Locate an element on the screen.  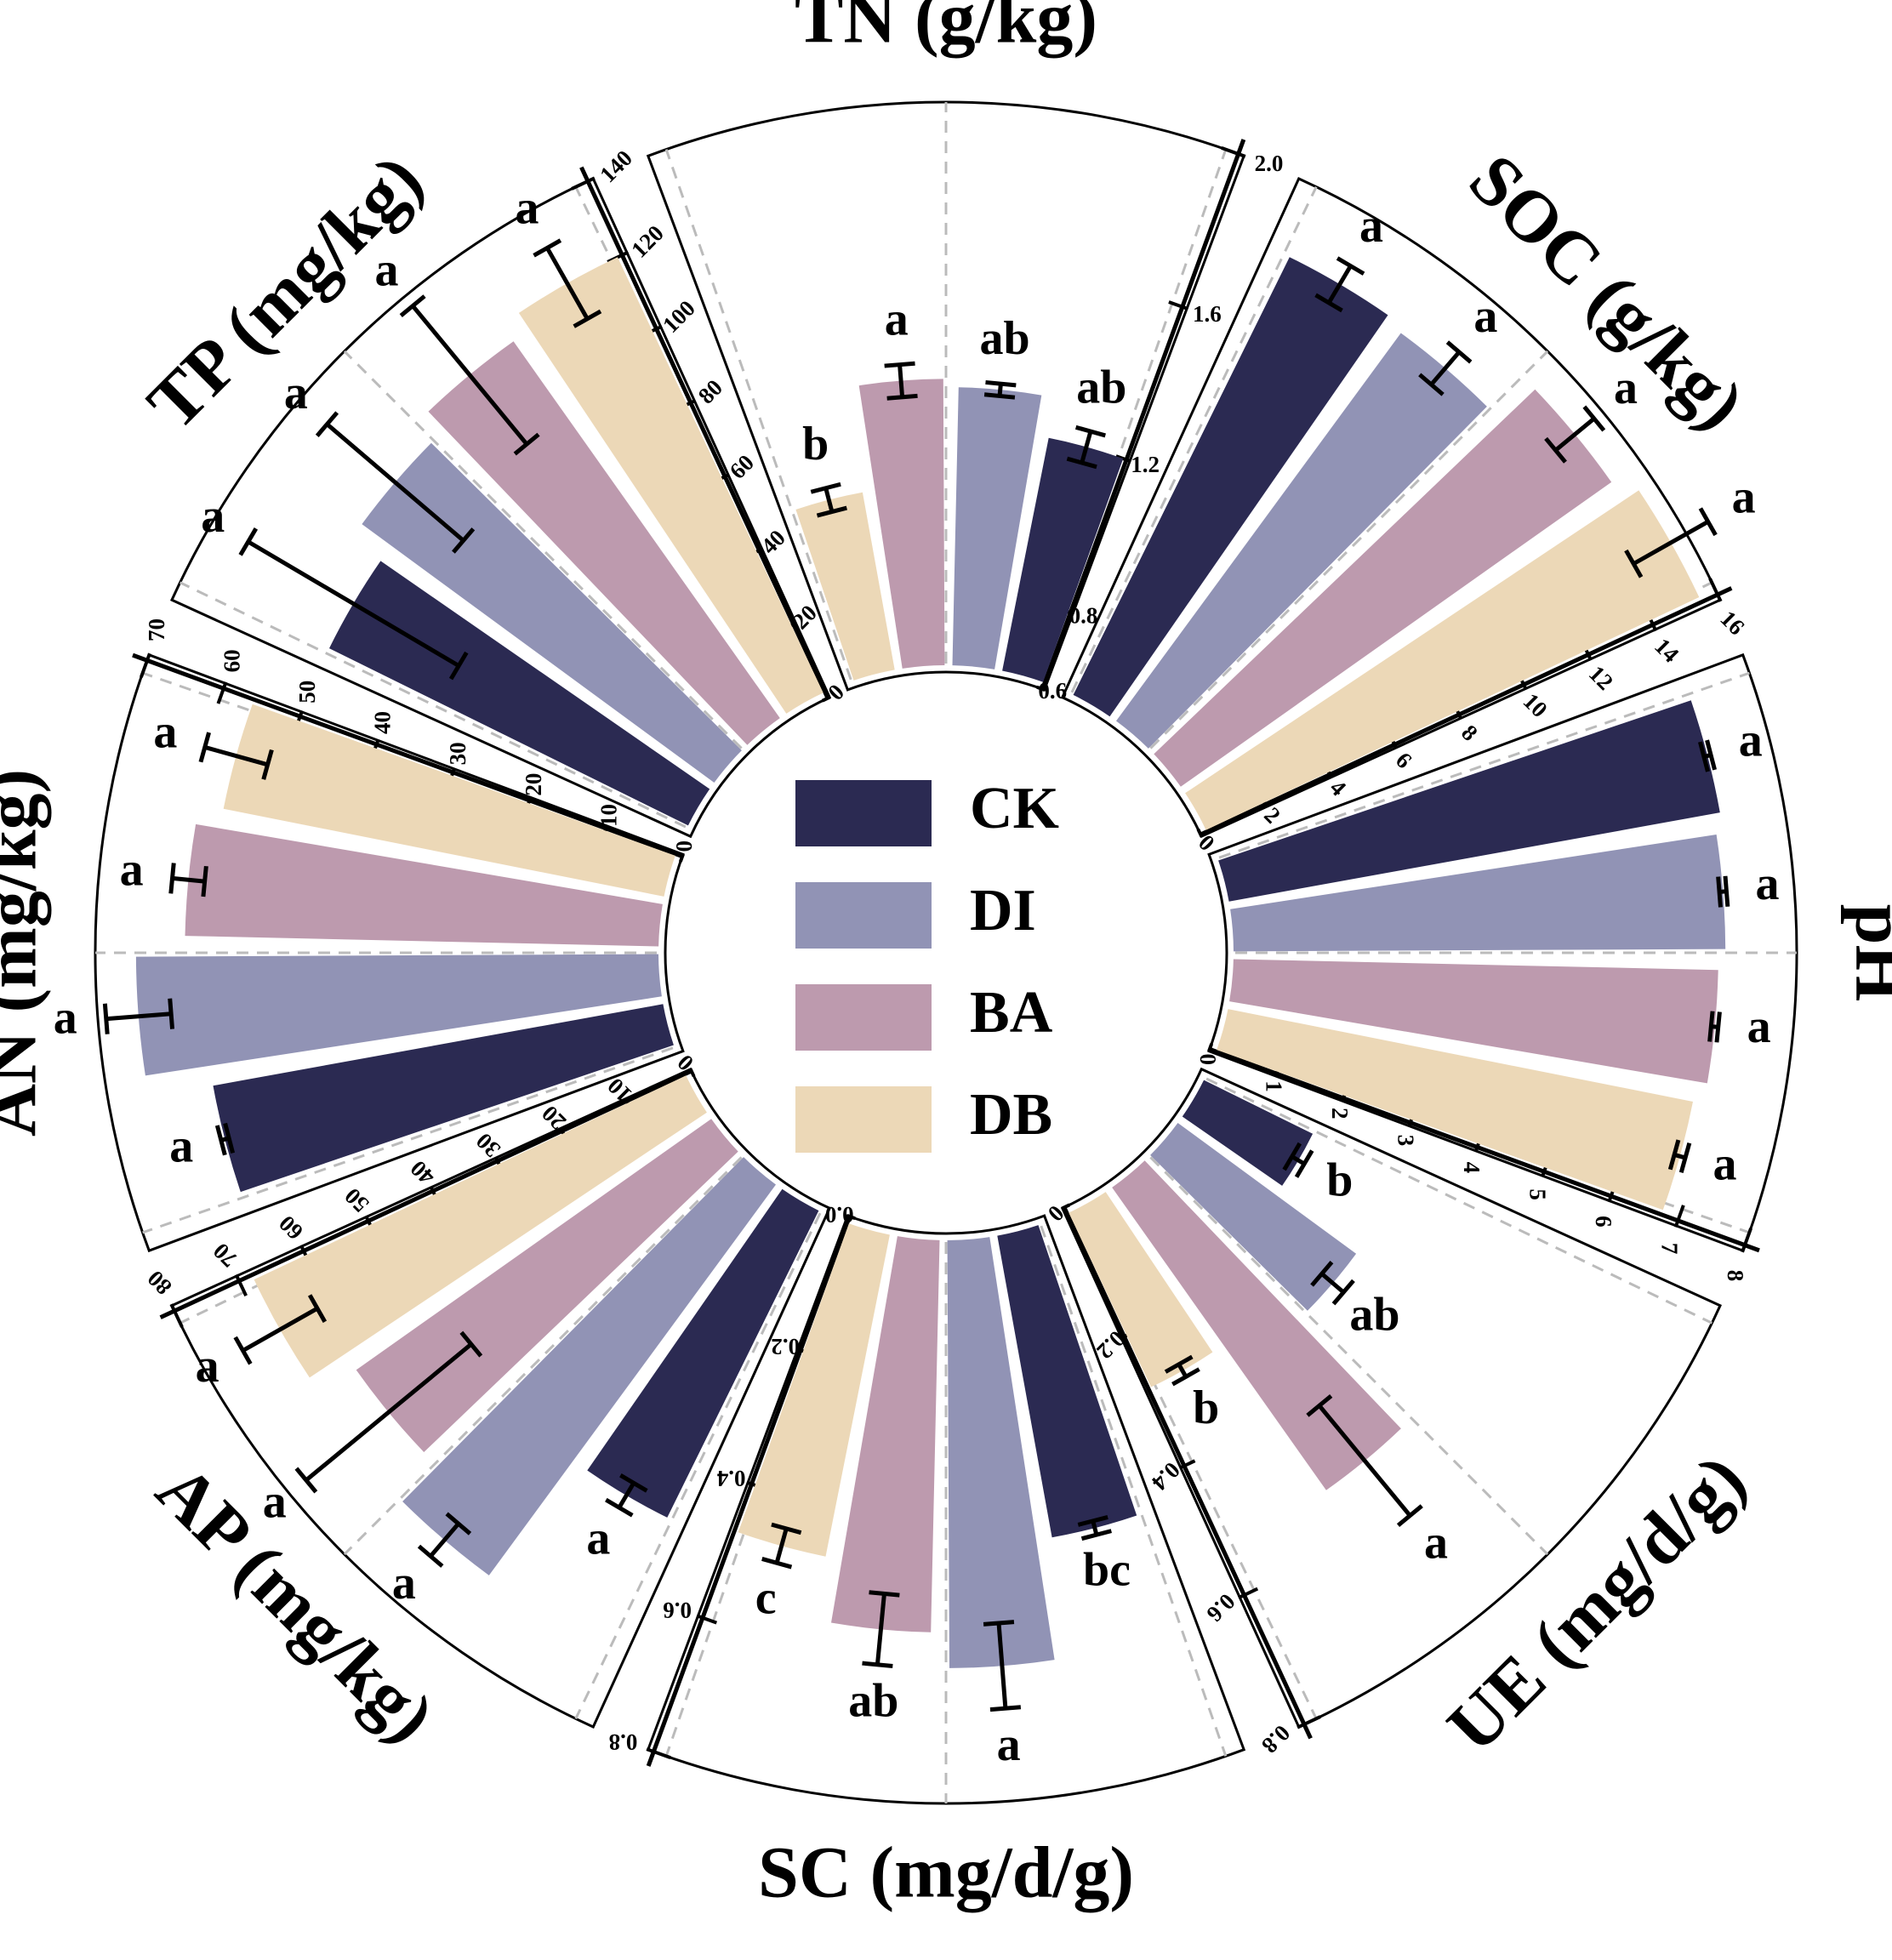
legend-label-ck: CK is located at coordinates (1014, 808).